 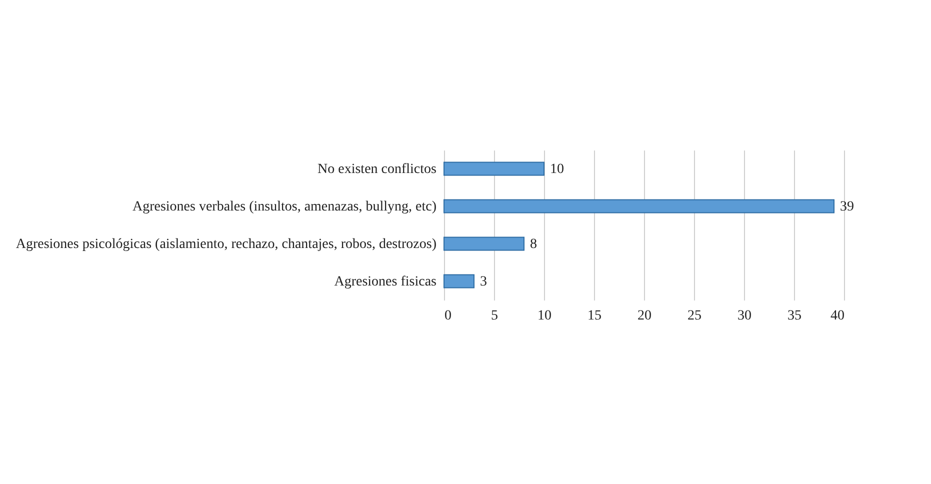 I want to click on data-label: 8, so click(x=533, y=244).